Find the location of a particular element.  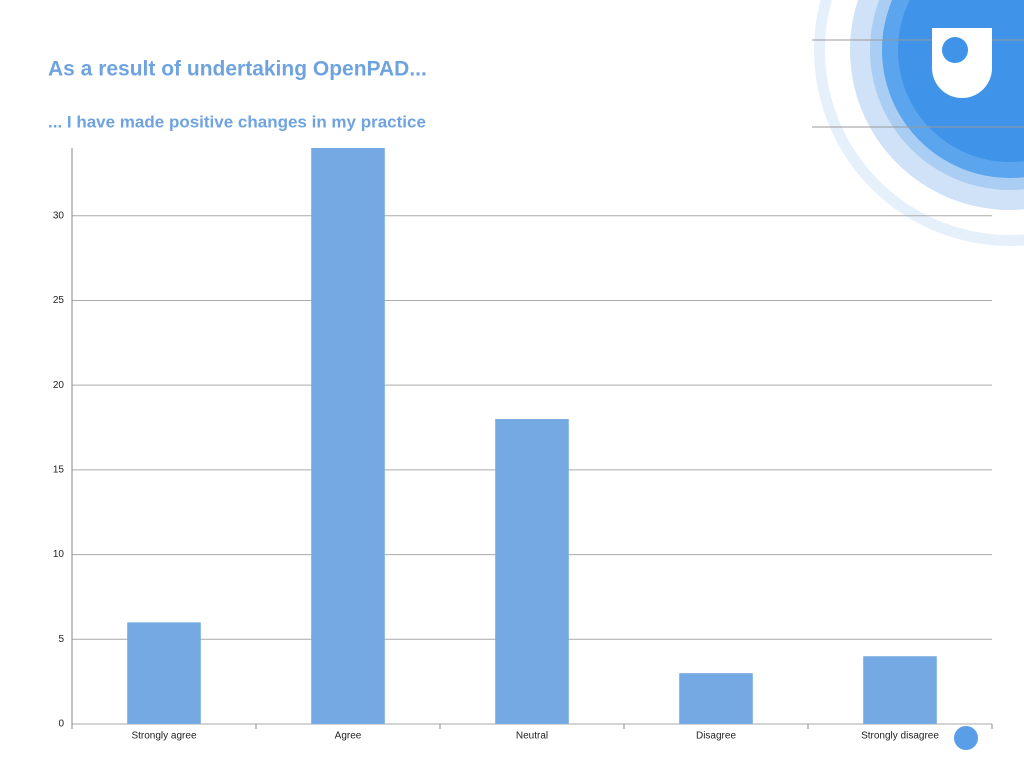

x-tick-label: Strongly disagree is located at coordinates (900, 736).